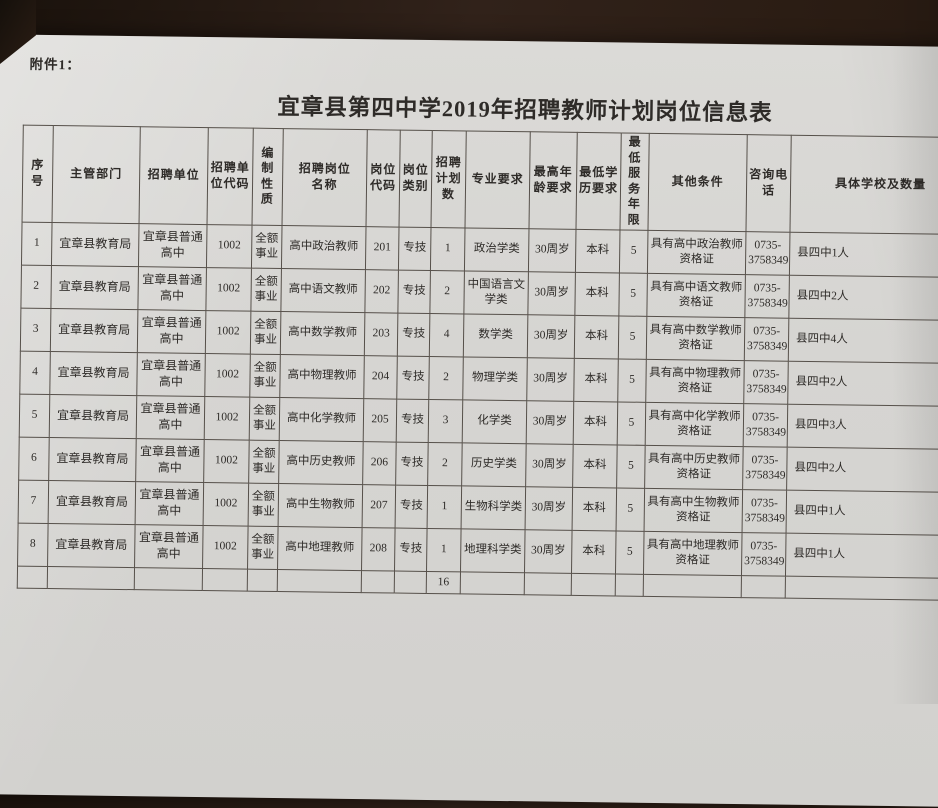 The width and height of the screenshot is (938, 808). Describe the element at coordinates (324, 247) in the screenshot. I see `cell-position: 高中政治教师` at that location.